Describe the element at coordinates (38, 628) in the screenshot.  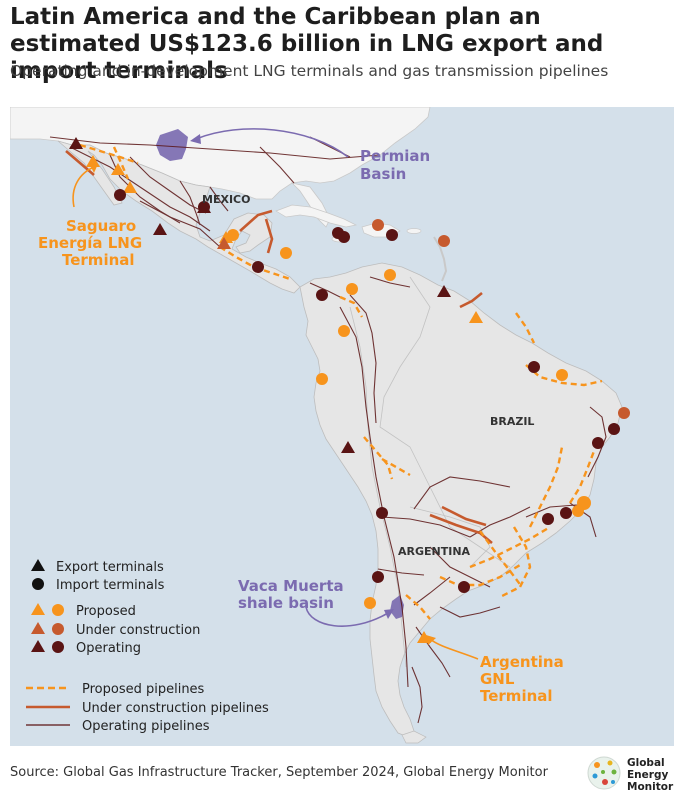
I see `legend-under-construction-triangle` at that location.